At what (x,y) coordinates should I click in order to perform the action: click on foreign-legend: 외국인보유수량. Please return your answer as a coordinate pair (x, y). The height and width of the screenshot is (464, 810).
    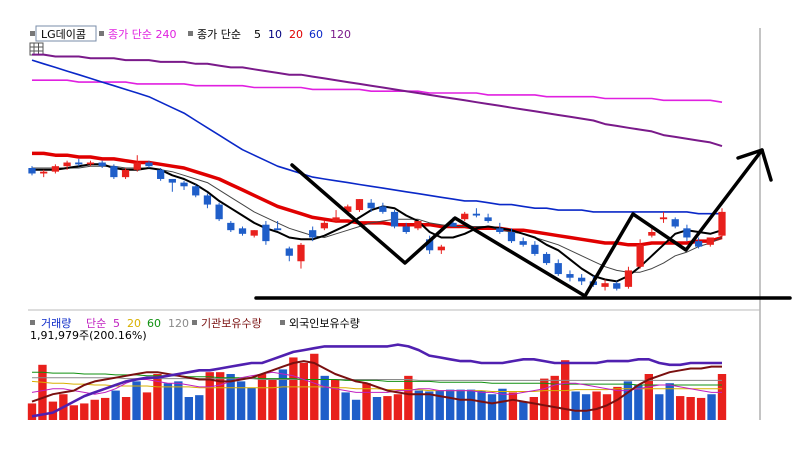
    Looking at the image, I should click on (324, 323).